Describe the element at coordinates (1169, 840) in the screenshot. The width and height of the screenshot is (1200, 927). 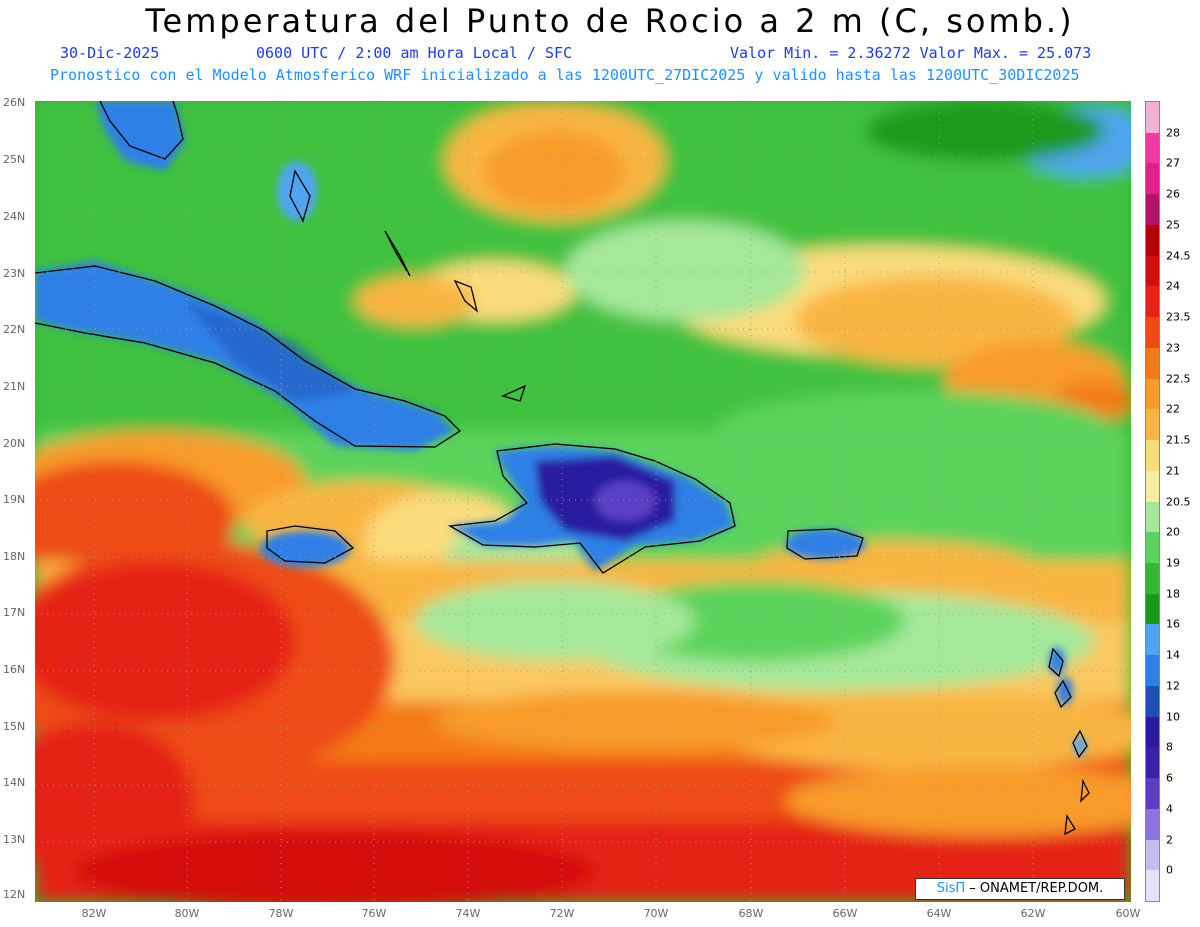
I see `colorbar-label: 2` at that location.